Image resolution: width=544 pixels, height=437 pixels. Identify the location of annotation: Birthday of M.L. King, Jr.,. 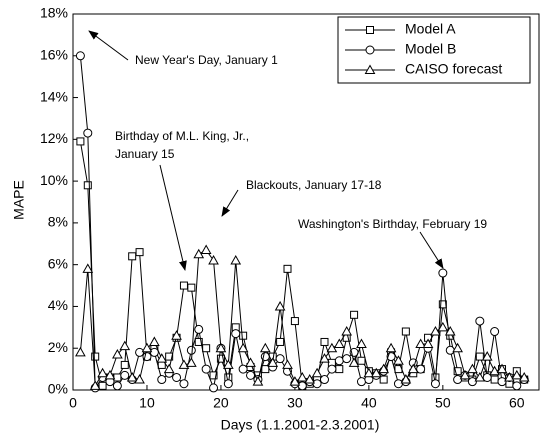
(182, 136).